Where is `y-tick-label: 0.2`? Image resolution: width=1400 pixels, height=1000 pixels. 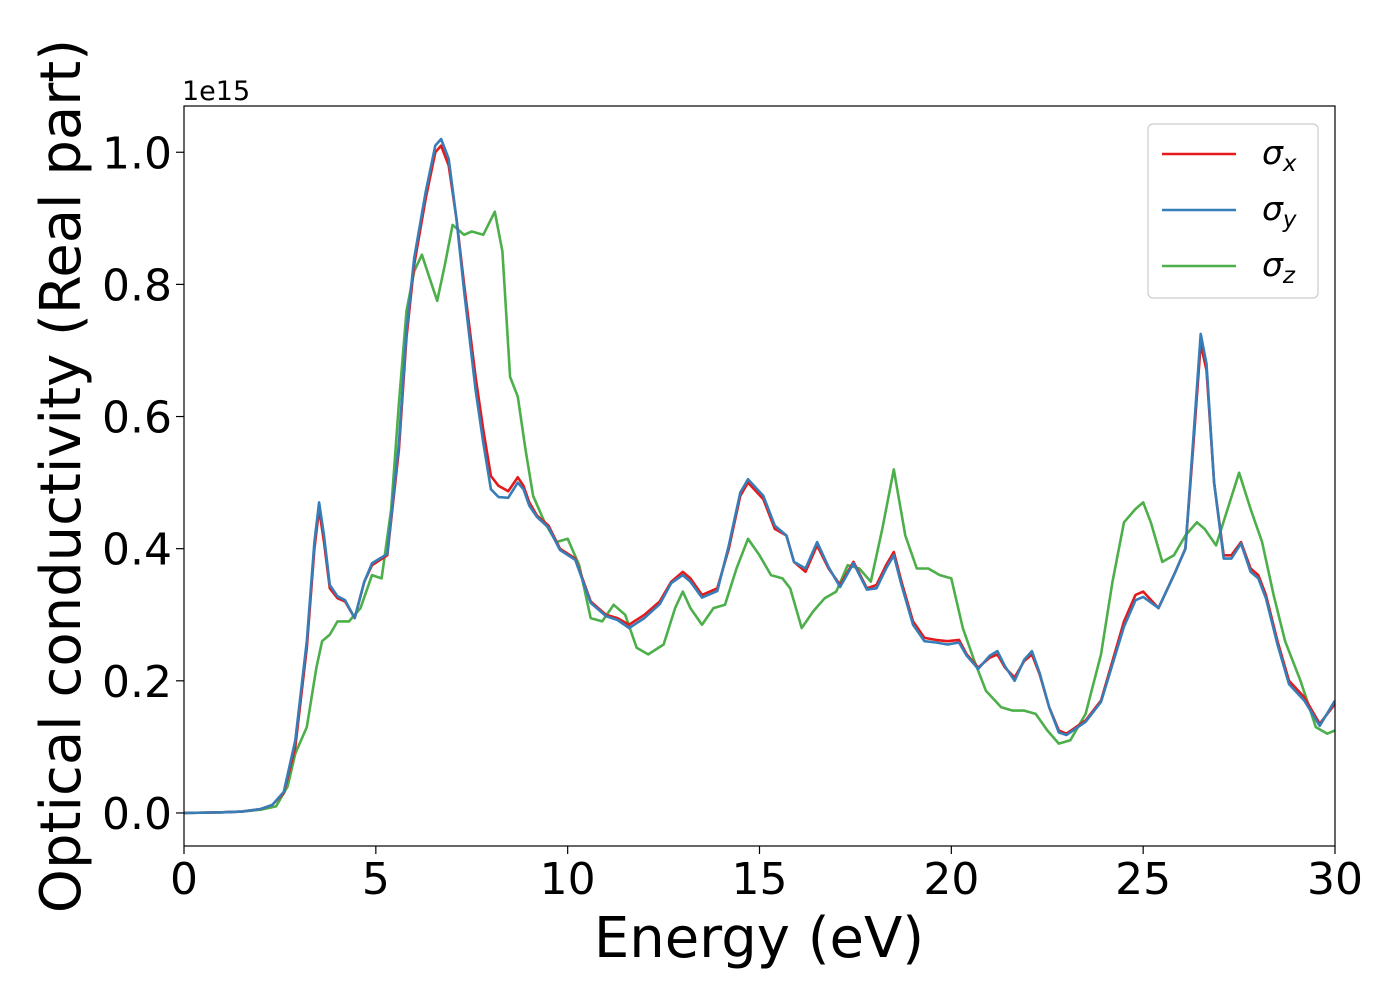
y-tick-label: 0.2 is located at coordinates (137, 682).